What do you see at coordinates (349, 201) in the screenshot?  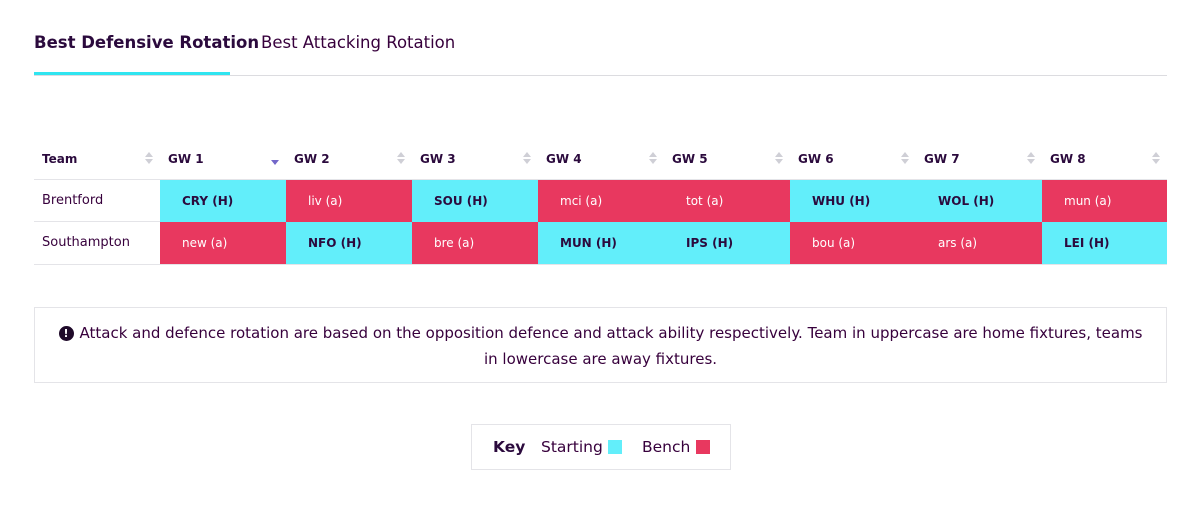 I see `fixture-cell: liv (a)` at bounding box center [349, 201].